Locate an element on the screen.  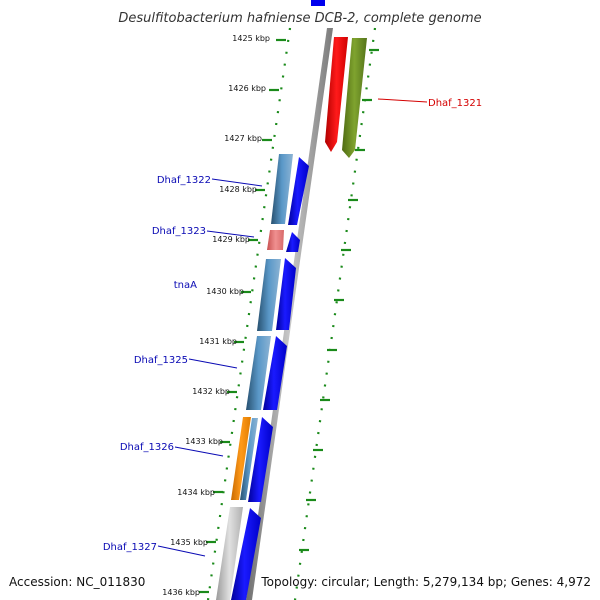
gene-label-dhaf-1323: Dhaf_1323 is located at coordinates (179, 231).